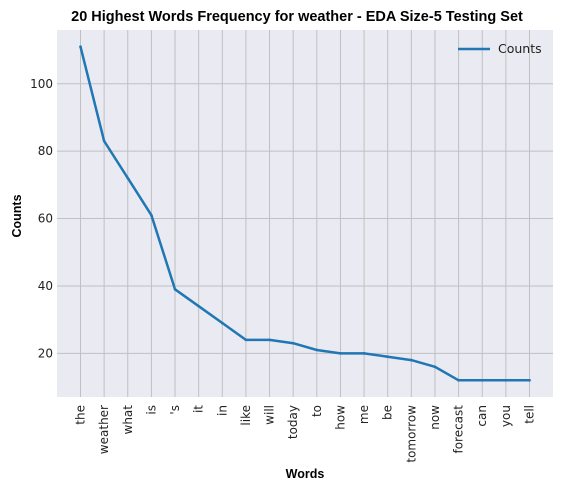  What do you see at coordinates (151, 410) in the screenshot?
I see `x-tick-label: is` at bounding box center [151, 410].